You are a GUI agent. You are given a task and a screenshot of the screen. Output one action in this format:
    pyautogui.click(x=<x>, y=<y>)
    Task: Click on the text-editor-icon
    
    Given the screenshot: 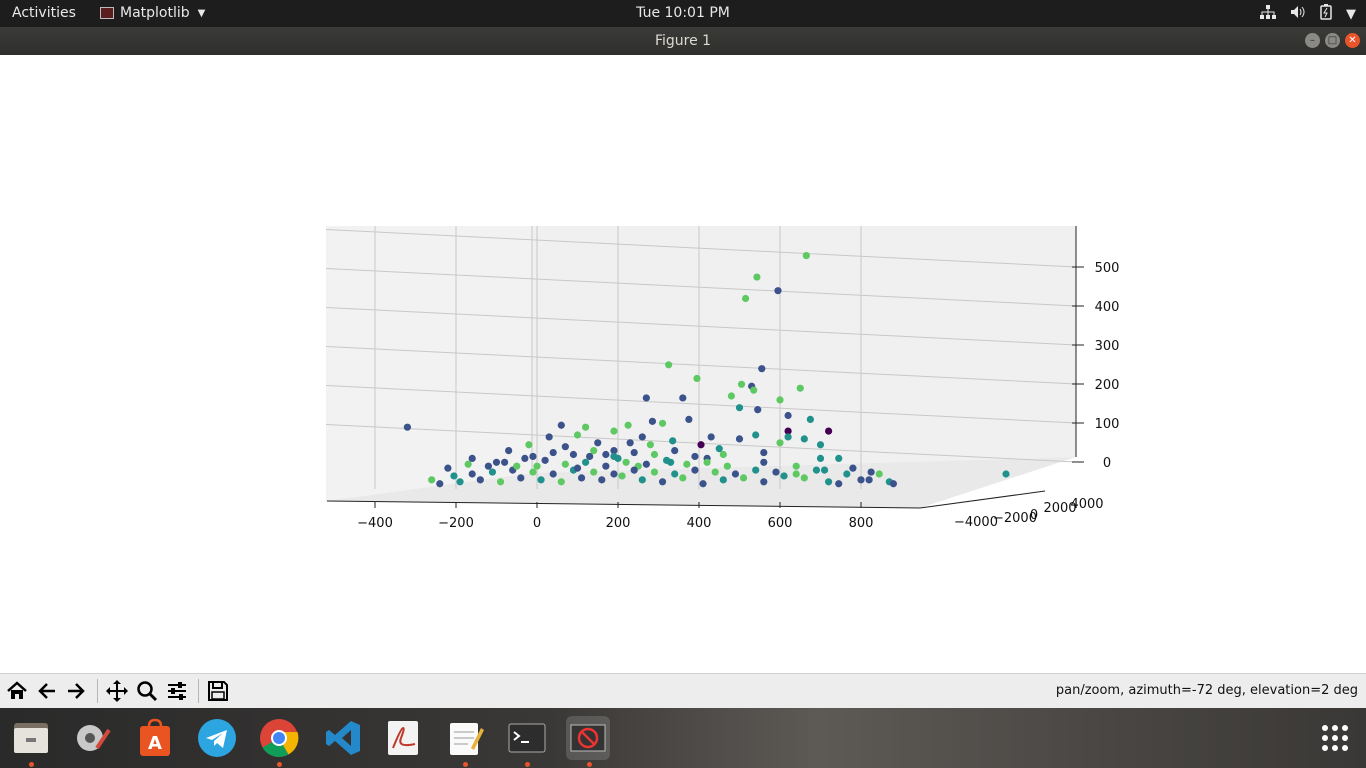 What is the action you would take?
    pyautogui.click(x=465, y=738)
    